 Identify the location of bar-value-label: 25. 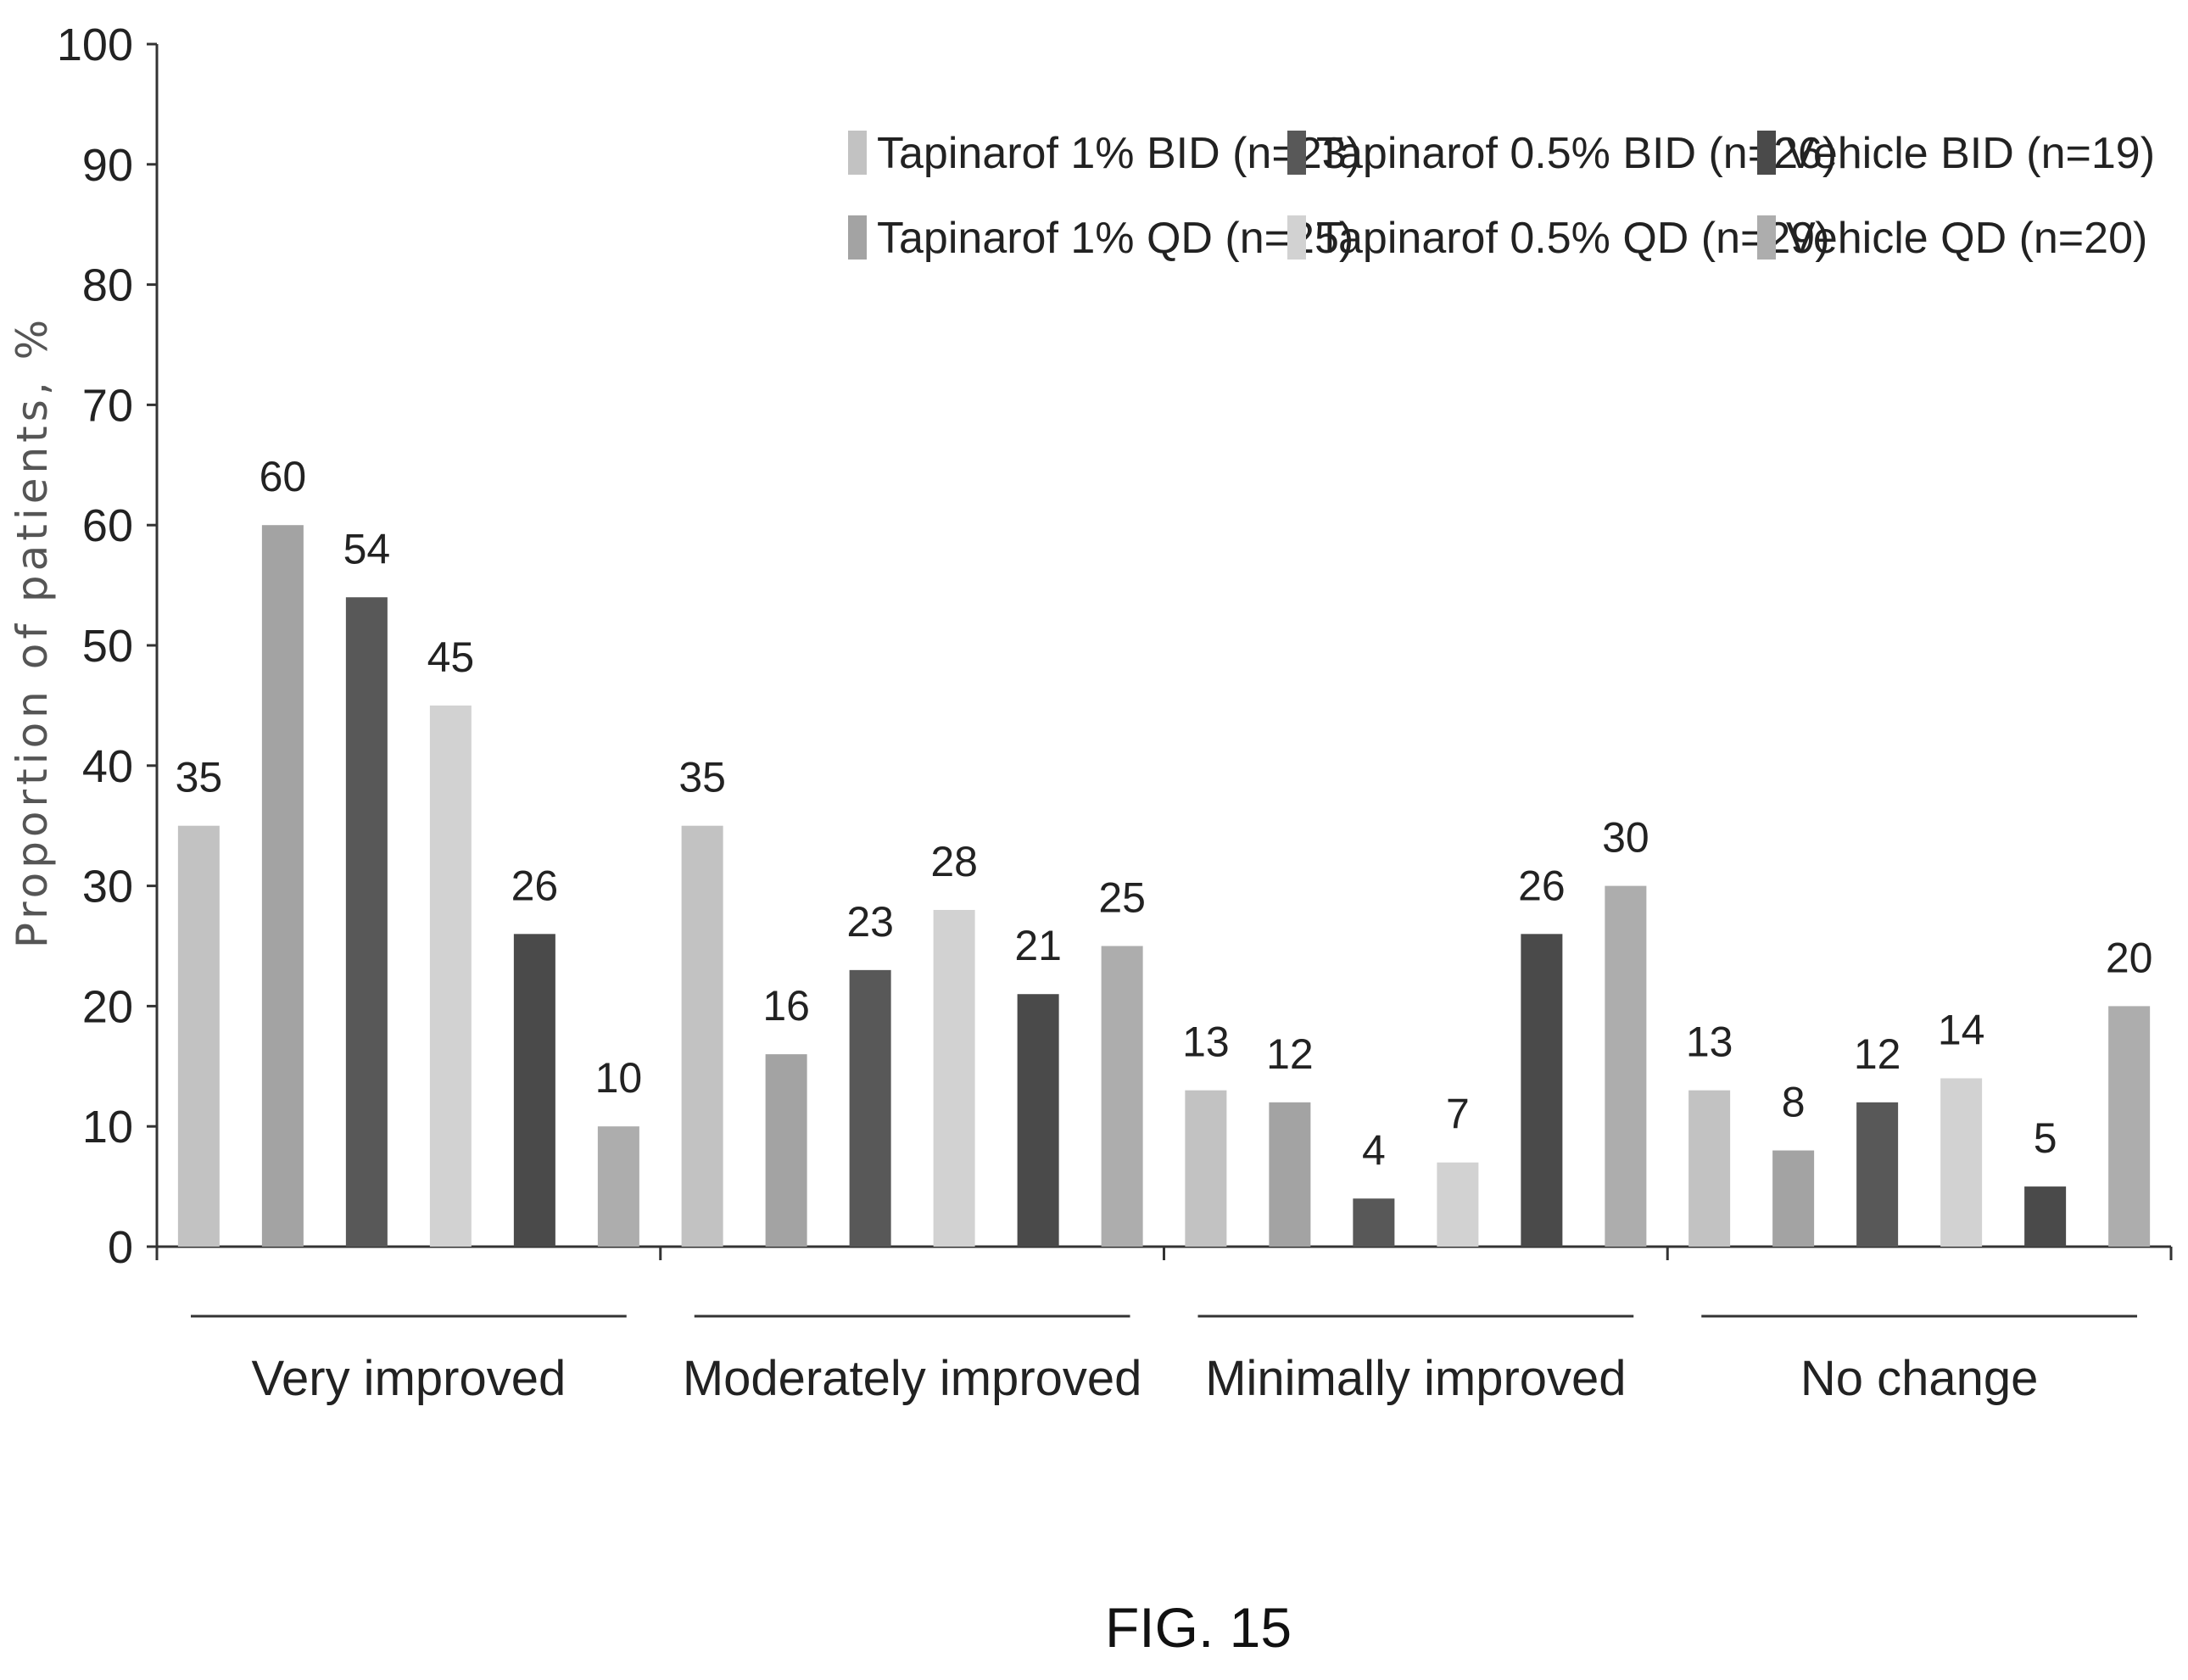
(1122, 898).